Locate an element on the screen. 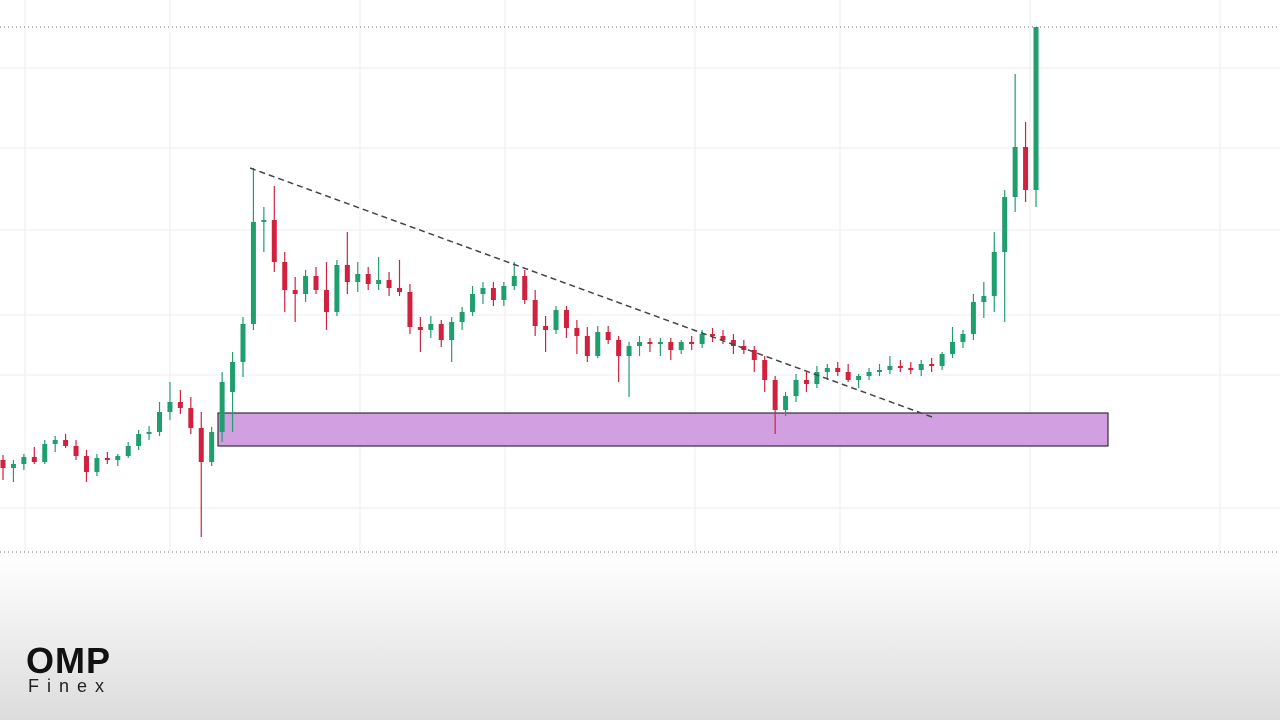 The width and height of the screenshot is (1280, 720). logo-tagline: Finex is located at coordinates (70, 686).